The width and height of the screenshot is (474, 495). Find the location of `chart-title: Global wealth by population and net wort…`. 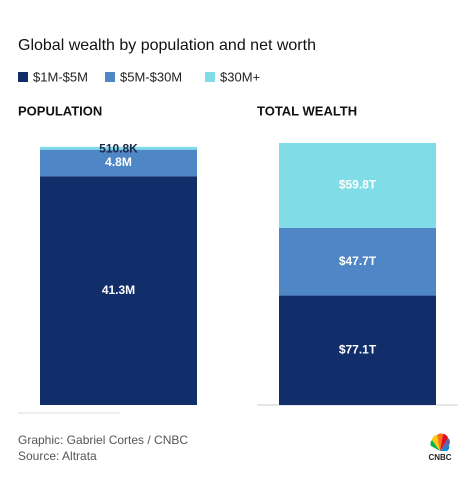

chart-title: Global wealth by population and net wort… is located at coordinates (167, 45).